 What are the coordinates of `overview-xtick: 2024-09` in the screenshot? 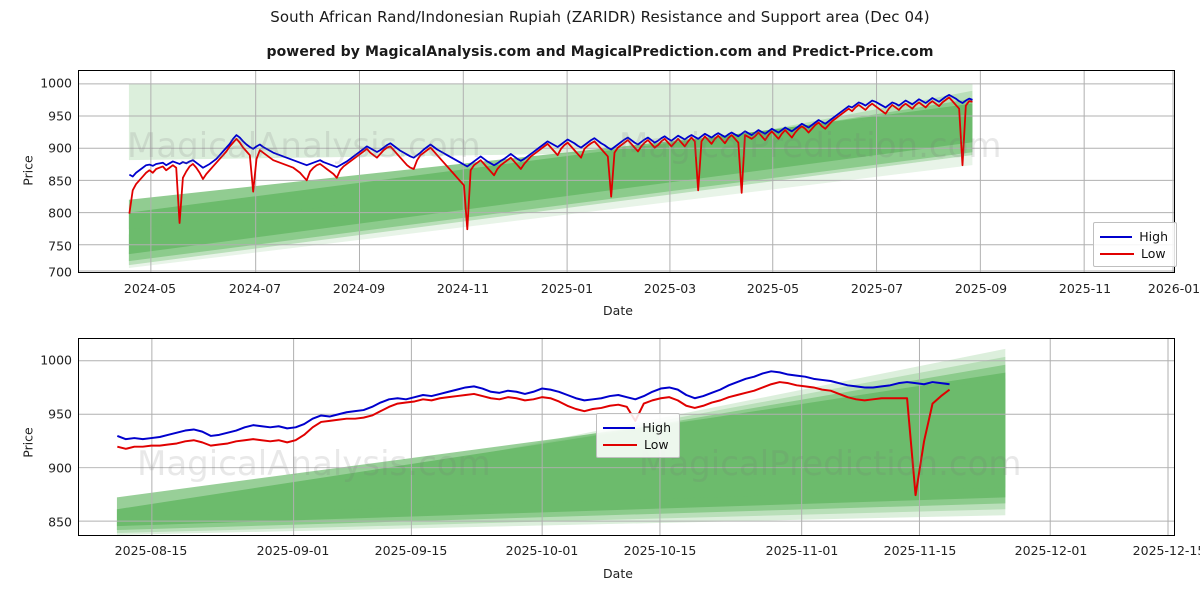 It's located at (359, 288).